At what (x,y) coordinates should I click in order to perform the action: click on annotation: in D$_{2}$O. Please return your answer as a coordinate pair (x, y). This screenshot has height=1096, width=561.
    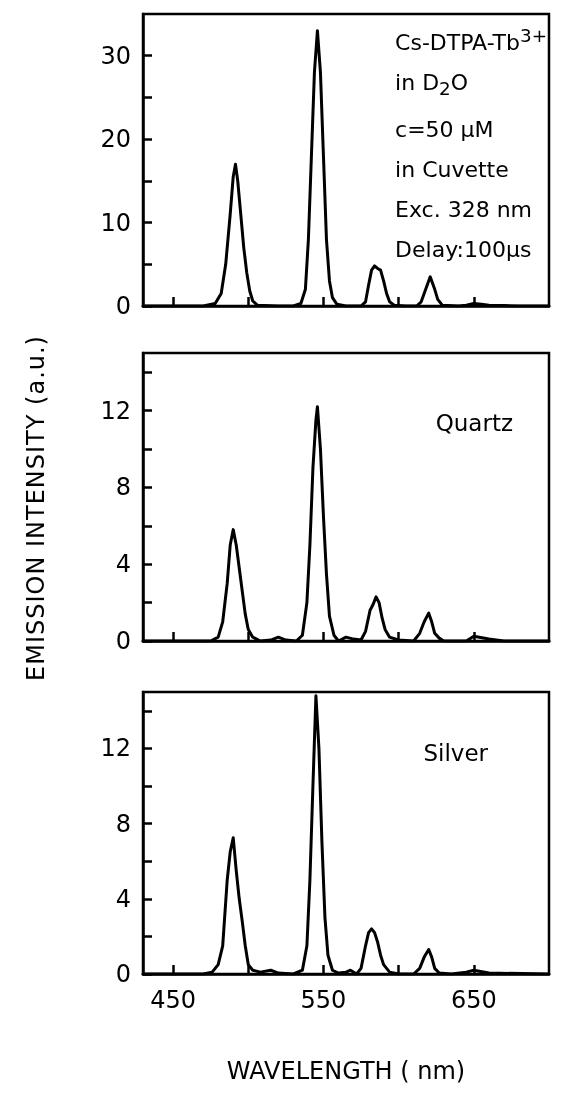
    Looking at the image, I should click on (432, 85).